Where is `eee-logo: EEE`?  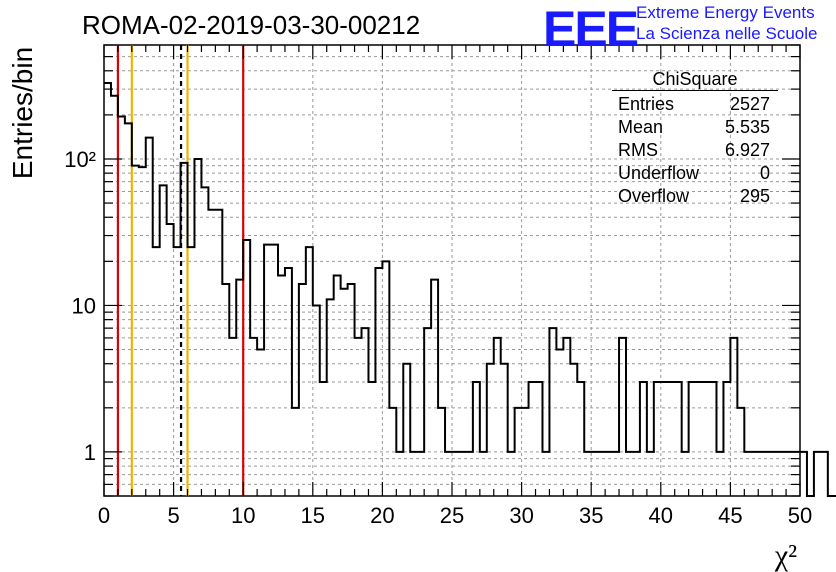
eee-logo: EEE is located at coordinates (591, 29).